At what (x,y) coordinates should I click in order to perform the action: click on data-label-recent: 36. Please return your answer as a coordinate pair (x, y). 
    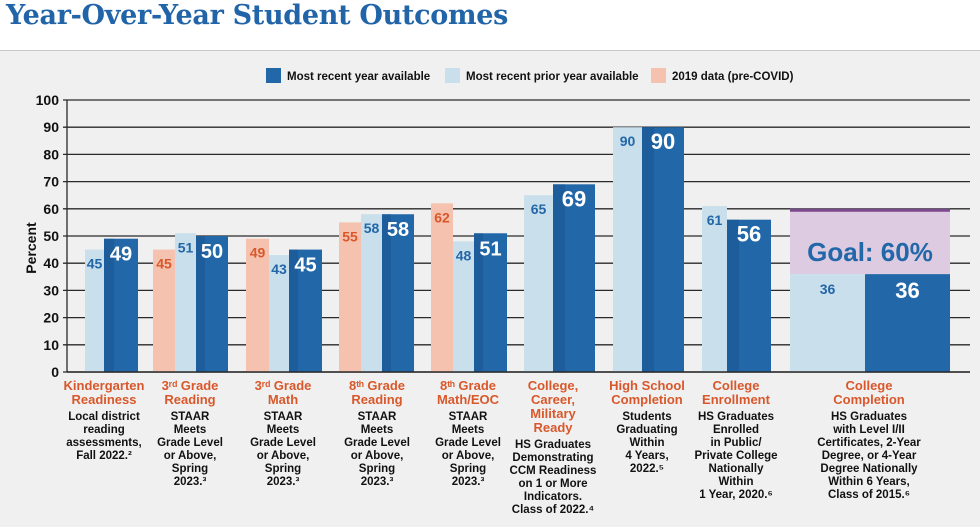
    Looking at the image, I should click on (907, 290).